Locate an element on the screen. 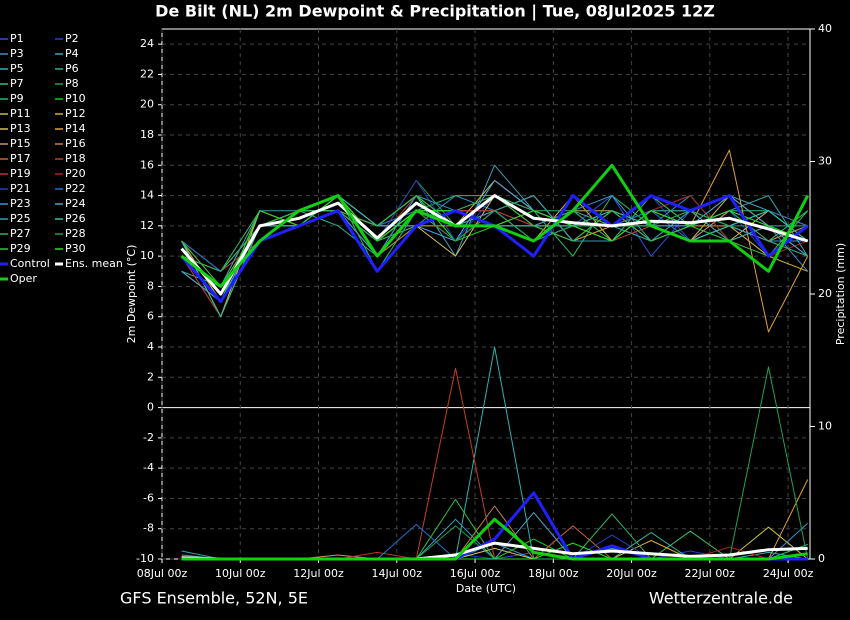 Image resolution: width=850 pixels, height=620 pixels. footer-site: Wetterzentrale.de is located at coordinates (721, 598).